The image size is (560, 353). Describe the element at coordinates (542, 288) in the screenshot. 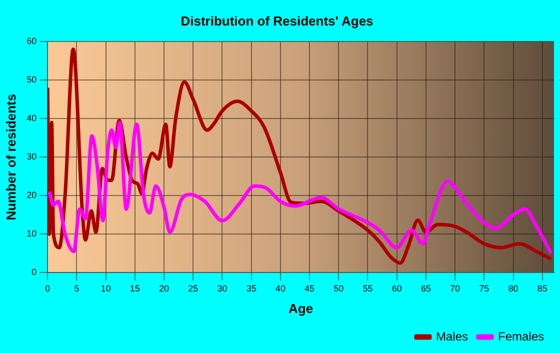

I see `x-tick-label: 85` at that location.